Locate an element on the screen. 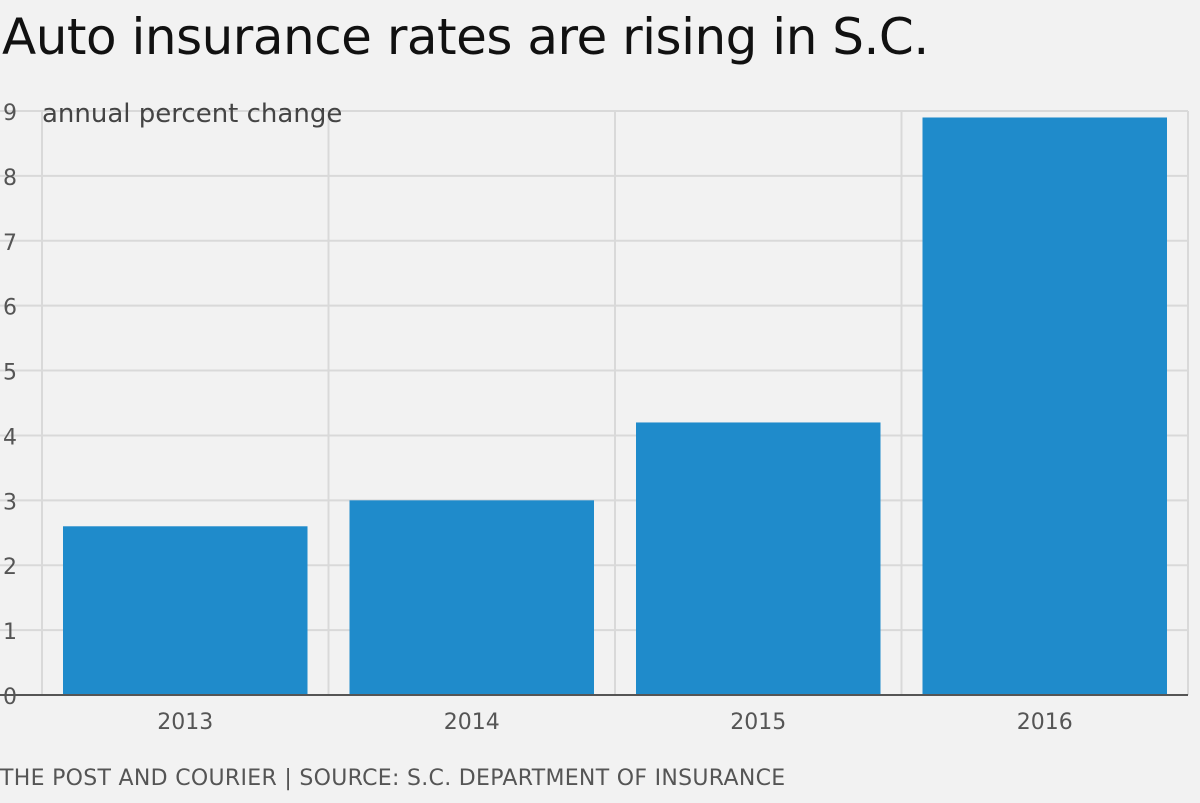 The height and width of the screenshot is (803, 1200). y-tick-label: 8 is located at coordinates (10, 178).